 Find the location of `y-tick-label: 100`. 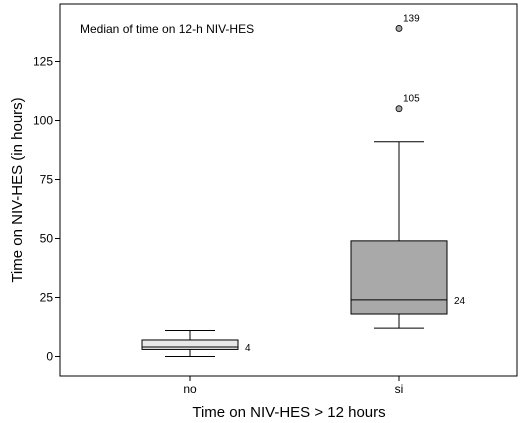

y-tick-label: 100 is located at coordinates (43, 121).